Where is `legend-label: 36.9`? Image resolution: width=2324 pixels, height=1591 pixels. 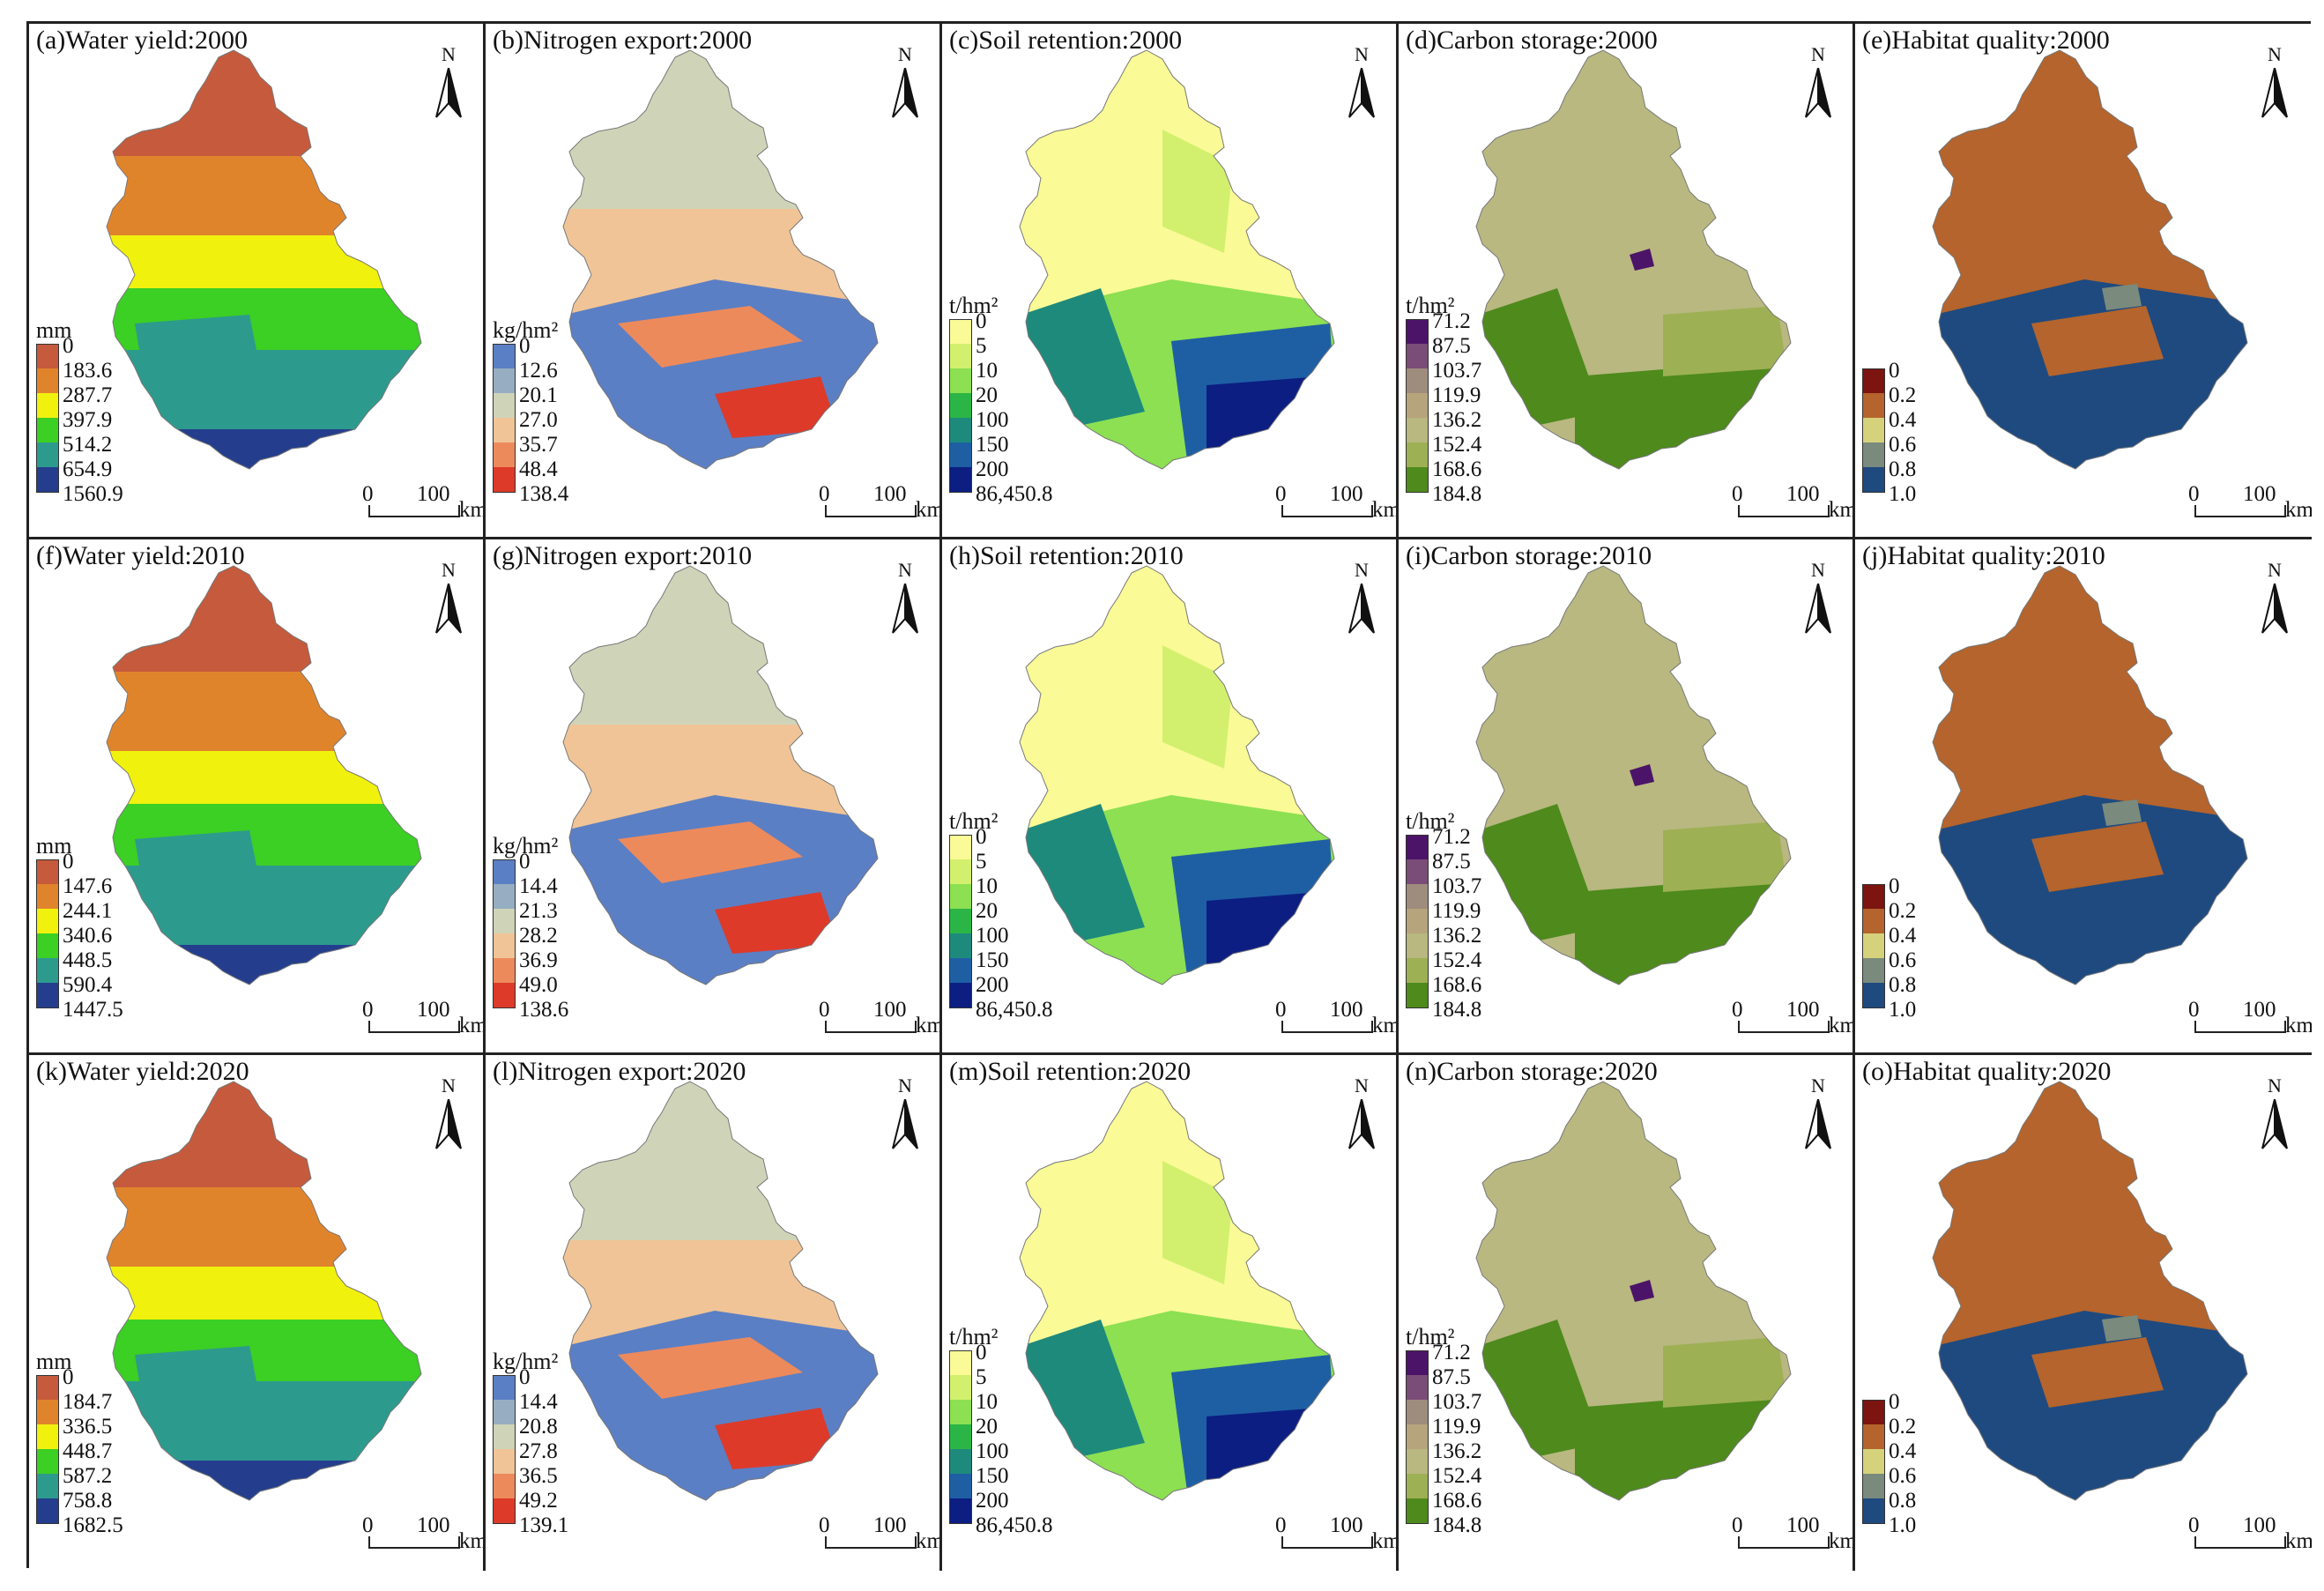
legend-label: 36.9 is located at coordinates (538, 960).